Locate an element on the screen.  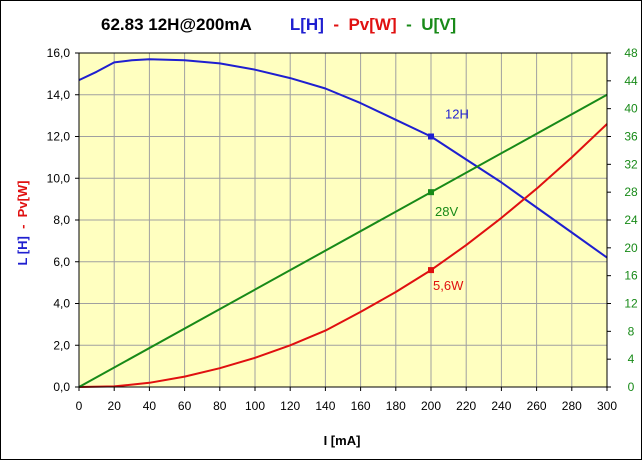
annotation-label: 12H is located at coordinates (457, 114).